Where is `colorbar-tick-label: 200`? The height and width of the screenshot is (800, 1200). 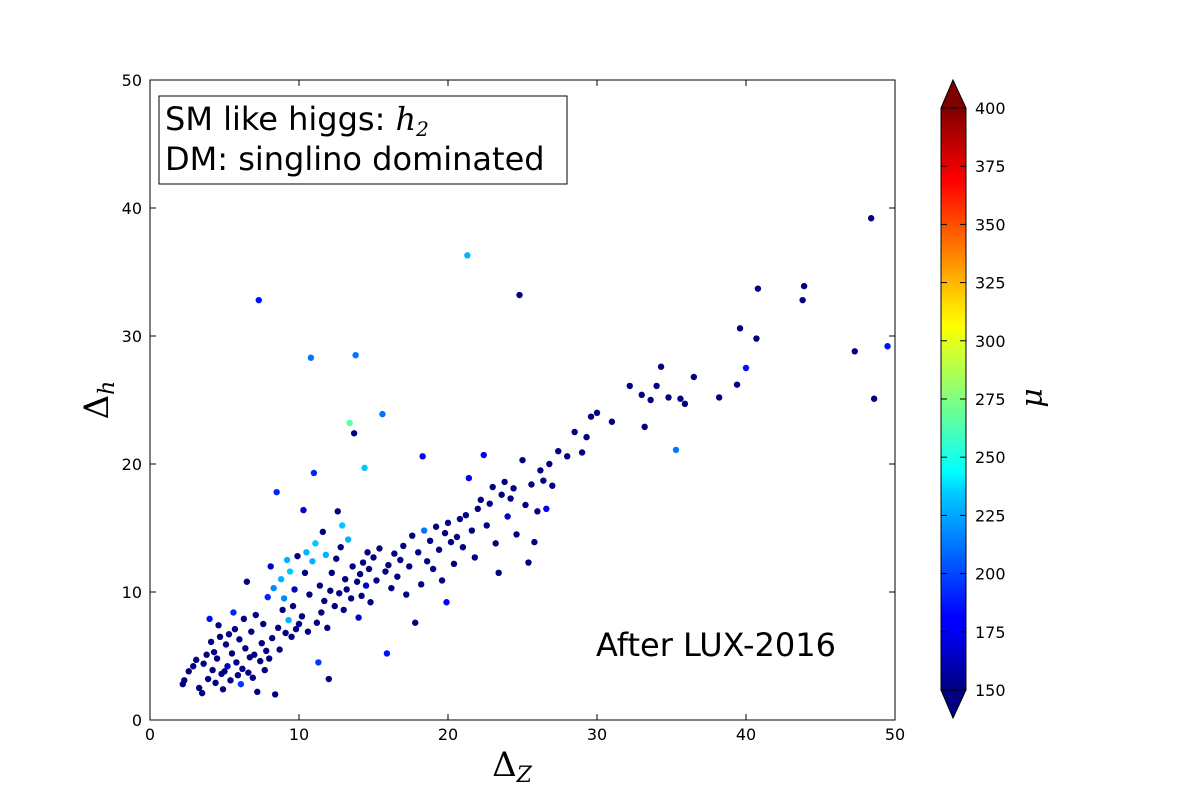
colorbar-tick-label: 200 is located at coordinates (990, 574).